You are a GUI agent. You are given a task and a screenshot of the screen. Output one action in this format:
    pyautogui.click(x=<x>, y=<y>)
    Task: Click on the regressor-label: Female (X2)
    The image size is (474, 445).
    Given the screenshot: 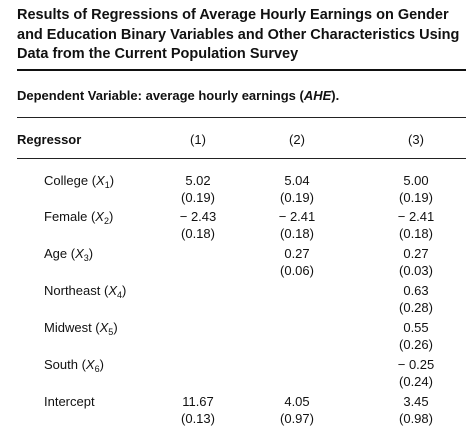 What is the action you would take?
    pyautogui.click(x=79, y=217)
    